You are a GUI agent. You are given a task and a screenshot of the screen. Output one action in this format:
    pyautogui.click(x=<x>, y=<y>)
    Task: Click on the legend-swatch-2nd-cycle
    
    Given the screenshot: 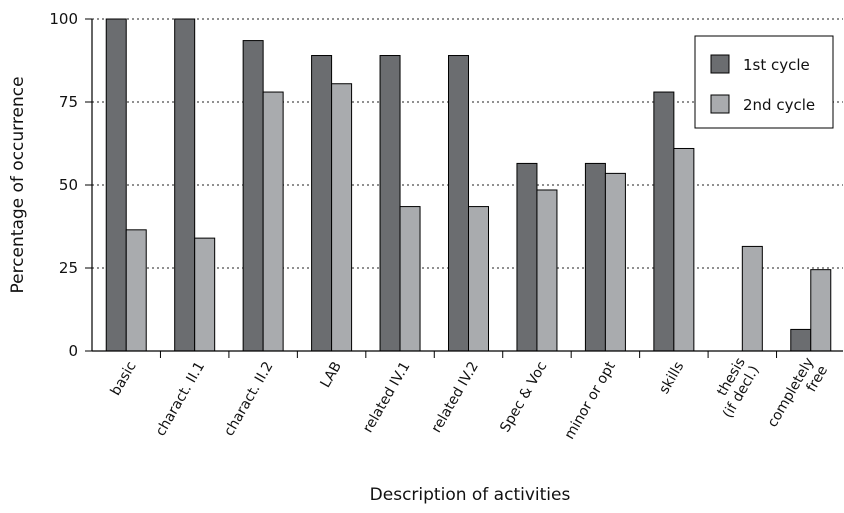 What is the action you would take?
    pyautogui.click(x=720, y=104)
    